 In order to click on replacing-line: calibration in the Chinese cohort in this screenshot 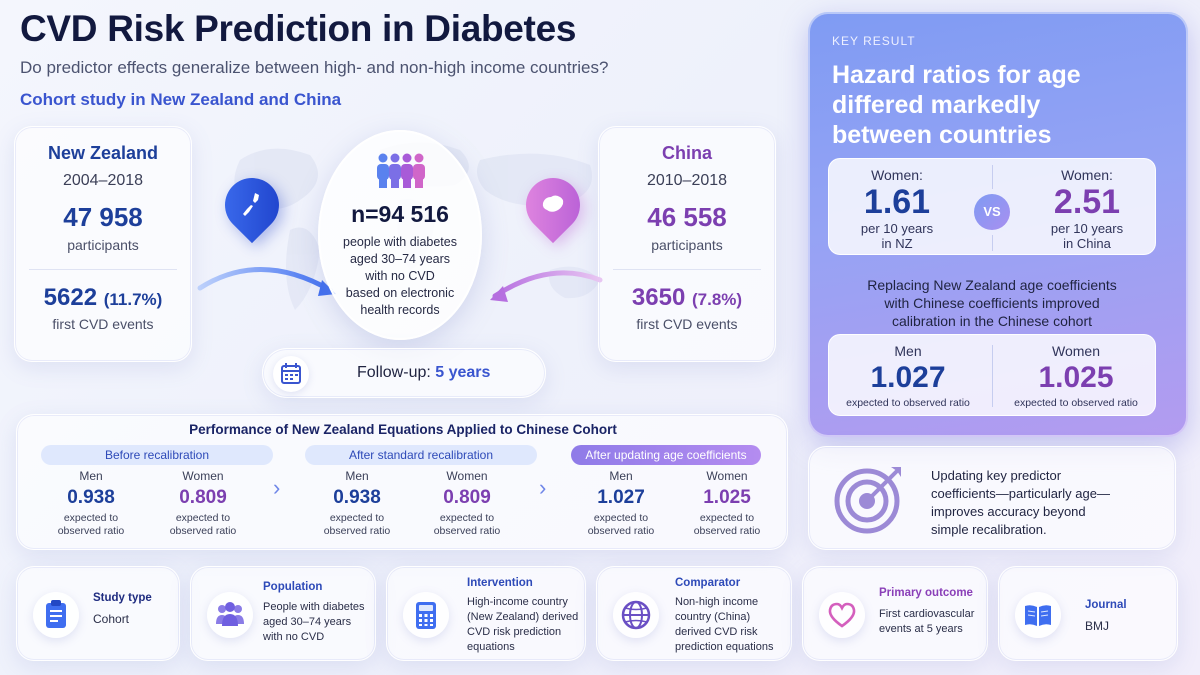, I will do `click(991, 321)`.